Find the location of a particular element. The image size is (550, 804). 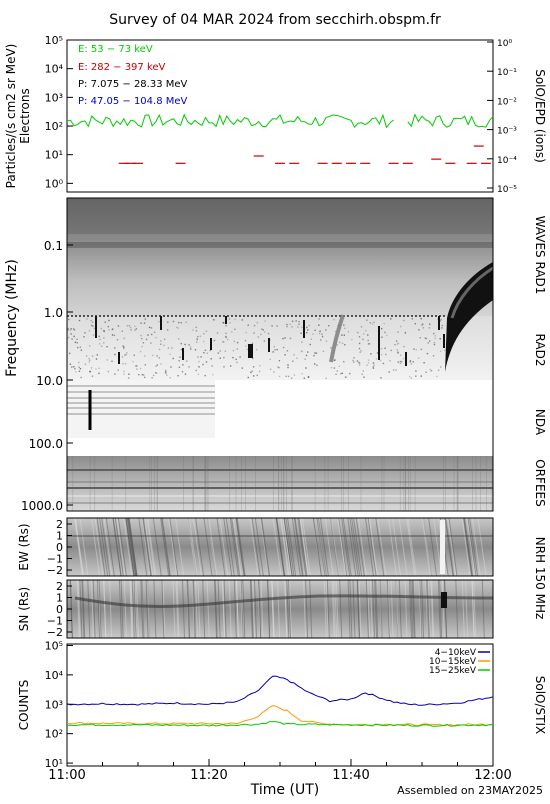

nrh-tick-label: −1 is located at coordinates (55, 559).